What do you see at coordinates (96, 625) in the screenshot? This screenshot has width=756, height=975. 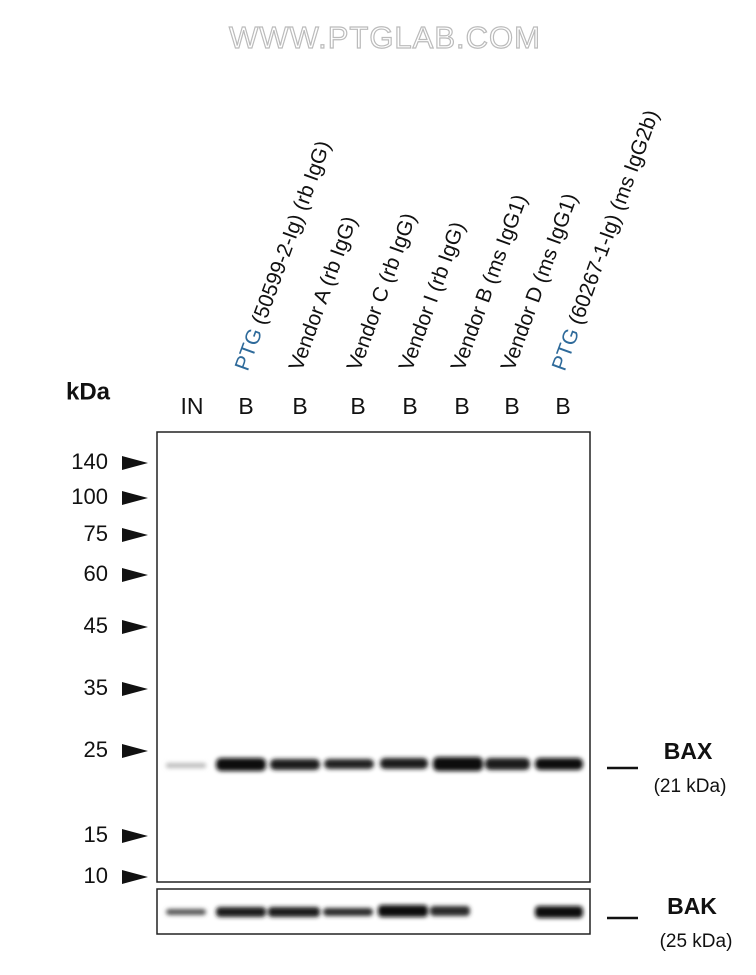 I see `marker-label: 45` at bounding box center [96, 625].